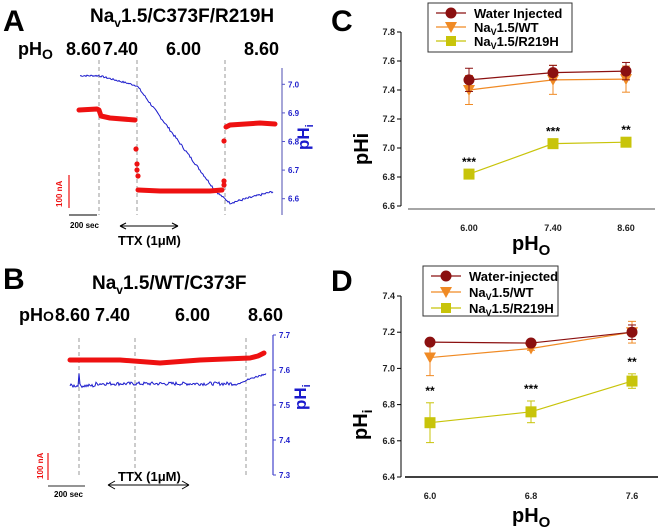  What do you see at coordinates (192, 315) in the screenshot?
I see `panel-b-seg-3: 6.00` at bounding box center [192, 315].